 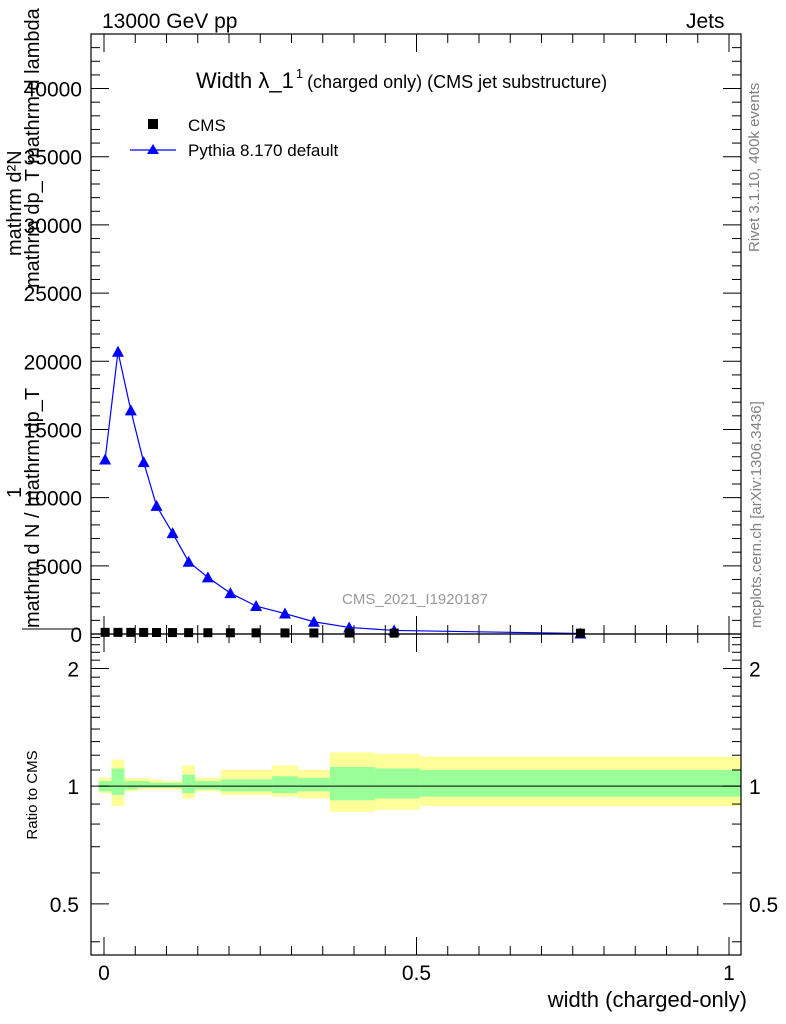 What do you see at coordinates (755, 787) in the screenshot?
I see `ratio-y-tick-label-right: 1` at bounding box center [755, 787].